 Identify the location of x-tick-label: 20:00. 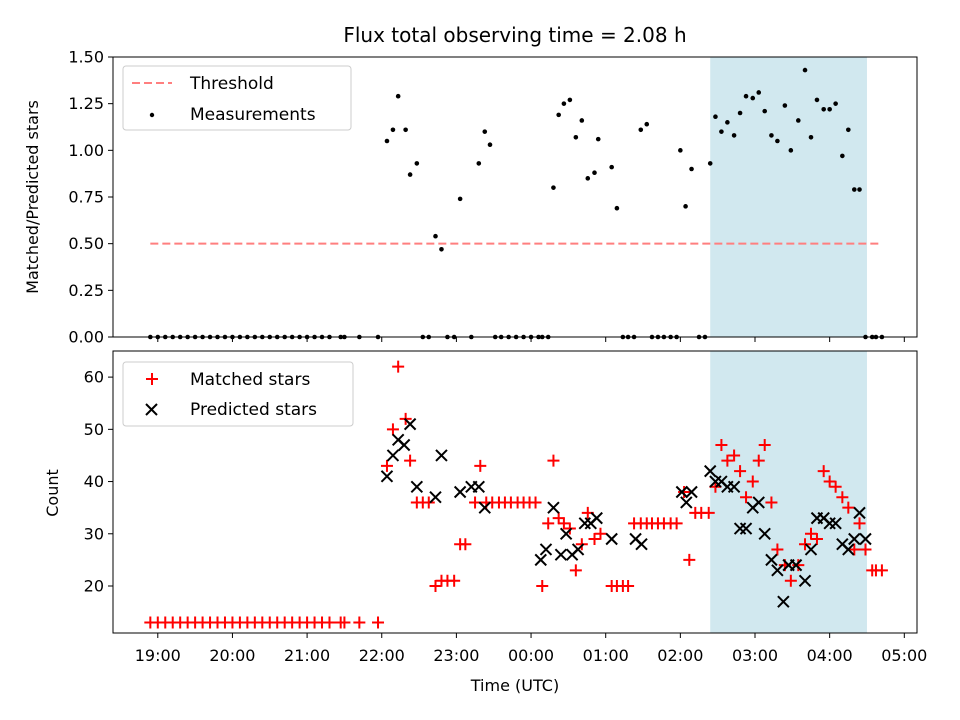
(232, 655).